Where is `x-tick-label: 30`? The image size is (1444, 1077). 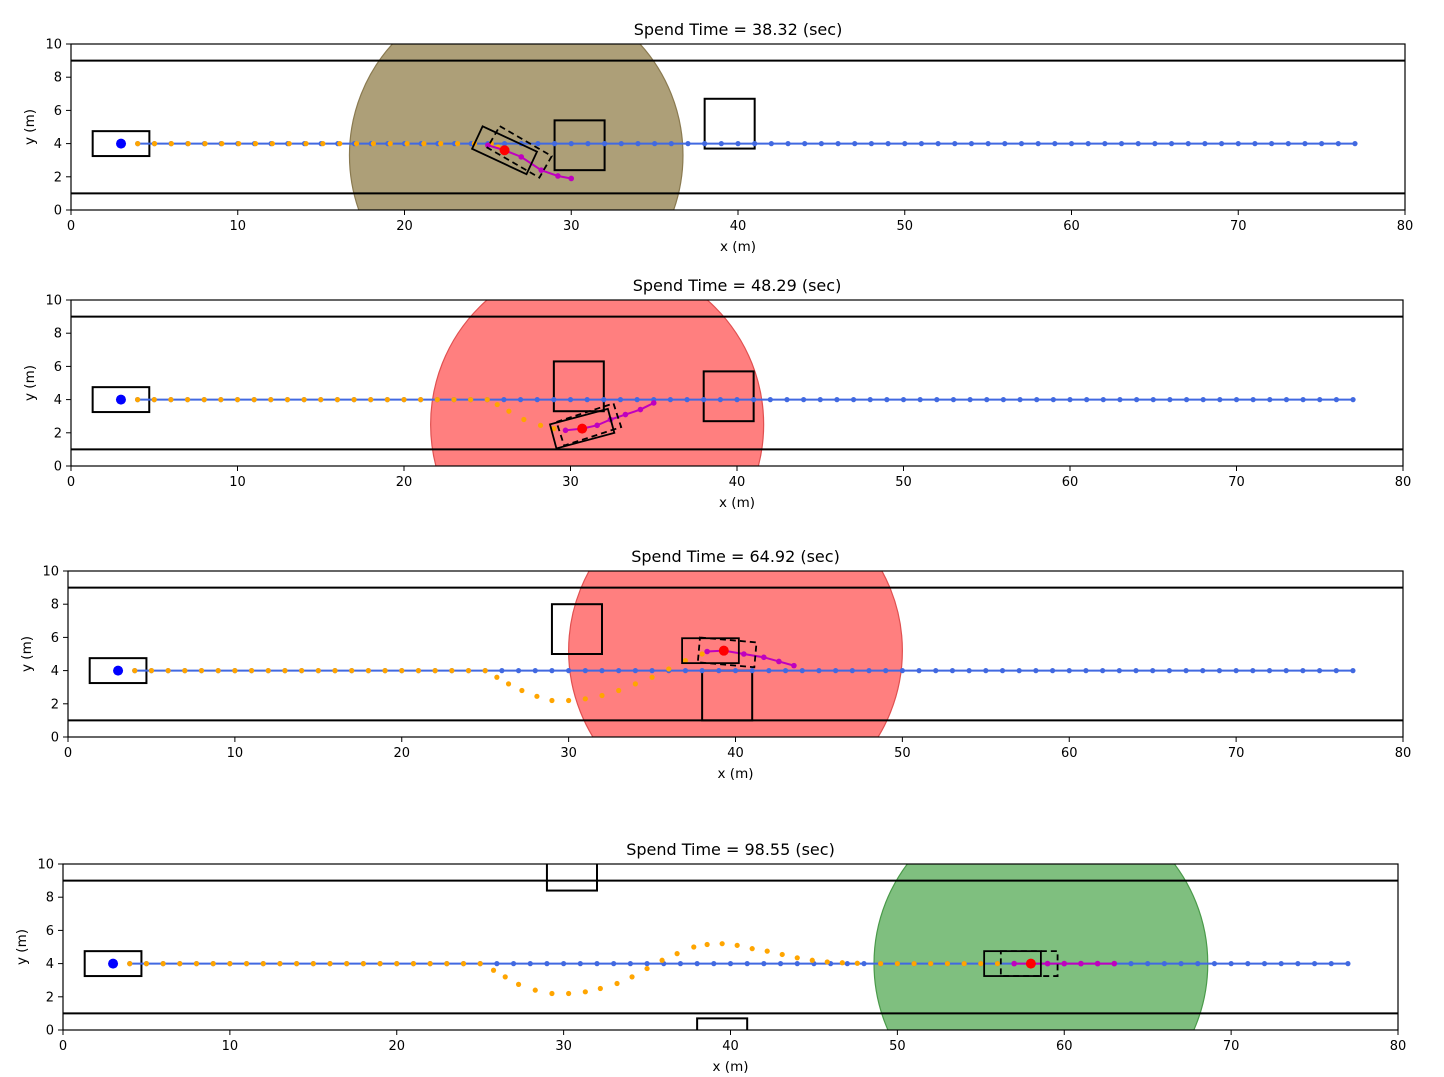 x-tick-label: 30 is located at coordinates (563, 1046).